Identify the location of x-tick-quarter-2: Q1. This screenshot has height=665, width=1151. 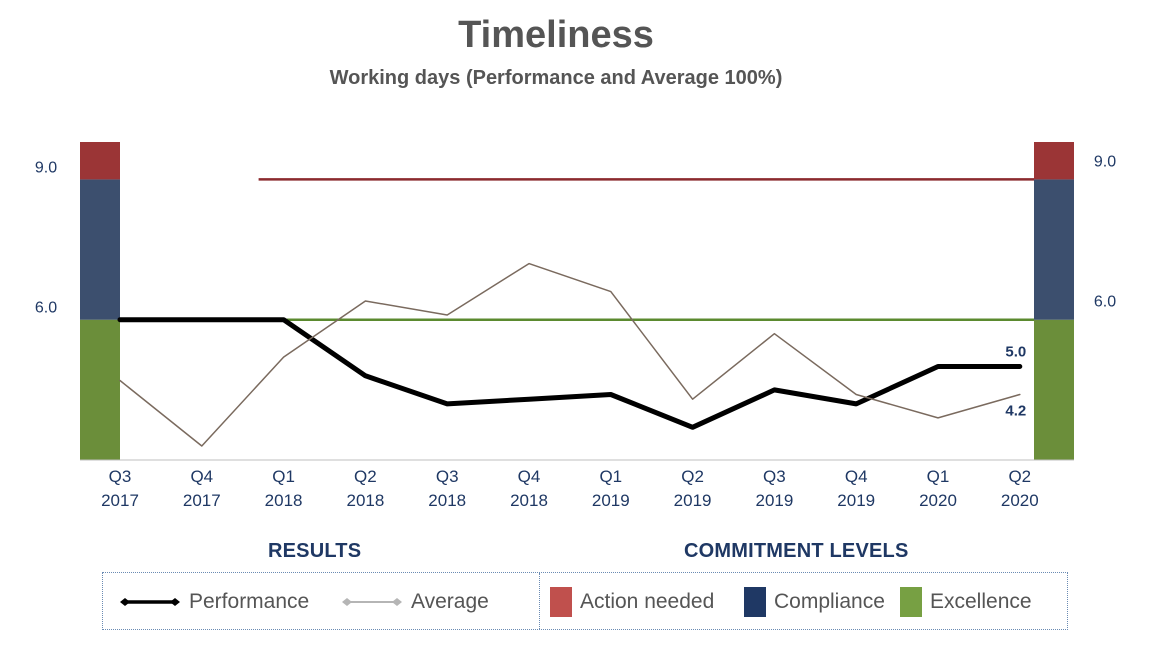
(283, 476).